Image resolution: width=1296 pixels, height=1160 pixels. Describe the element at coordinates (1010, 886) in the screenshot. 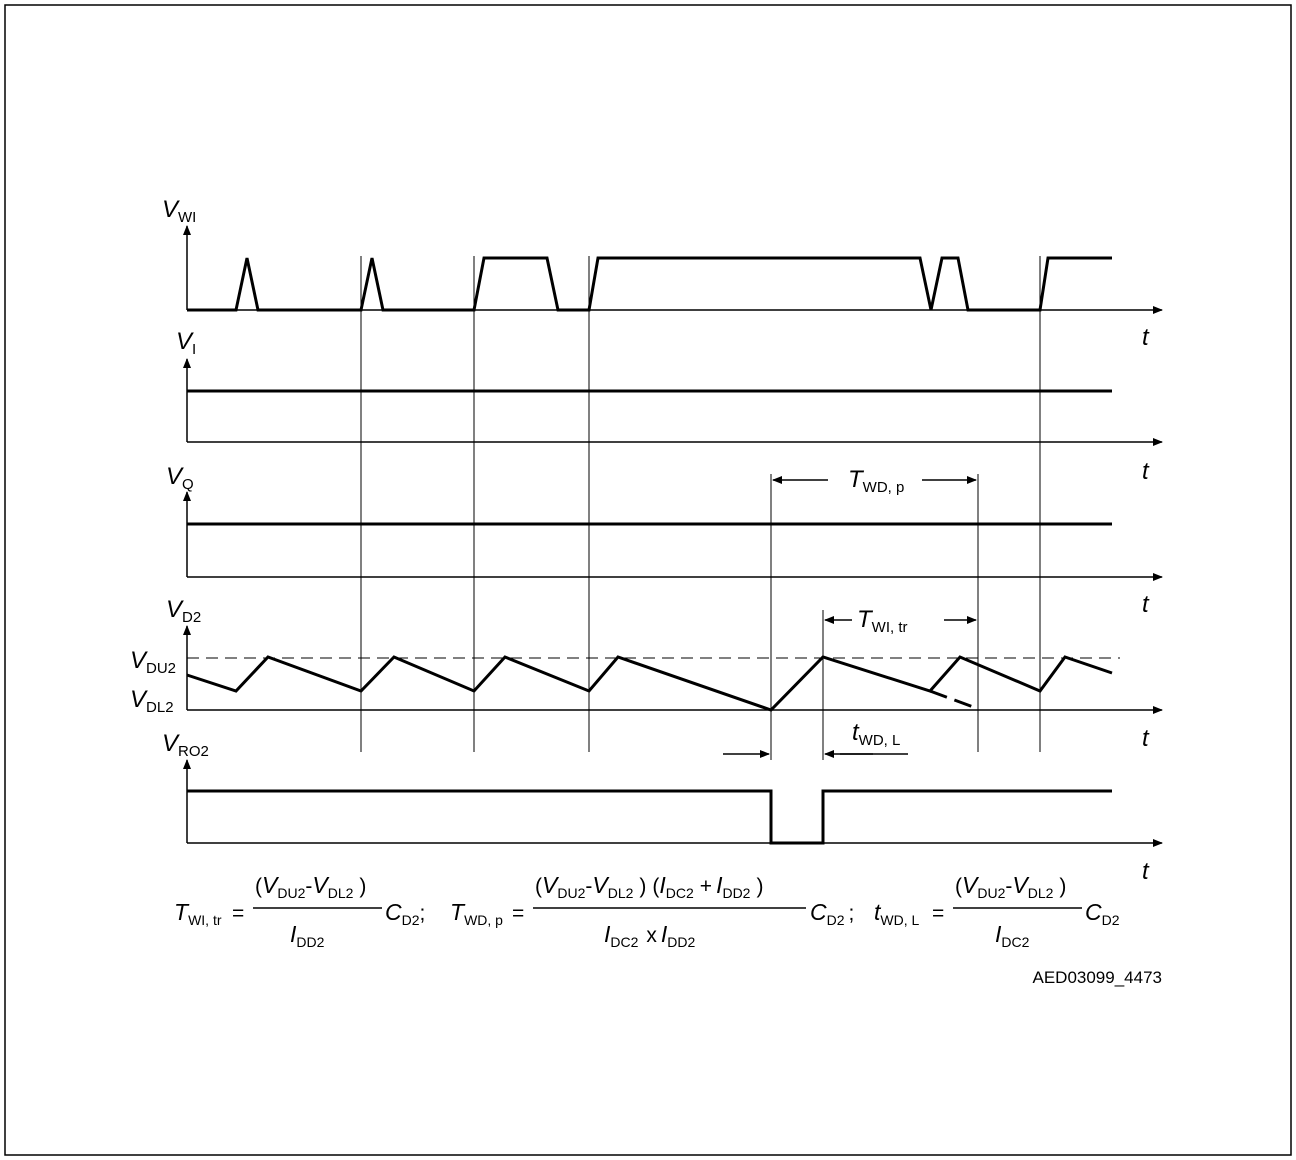

I see `eq3-numerator: (VDU2-VDL2)` at that location.